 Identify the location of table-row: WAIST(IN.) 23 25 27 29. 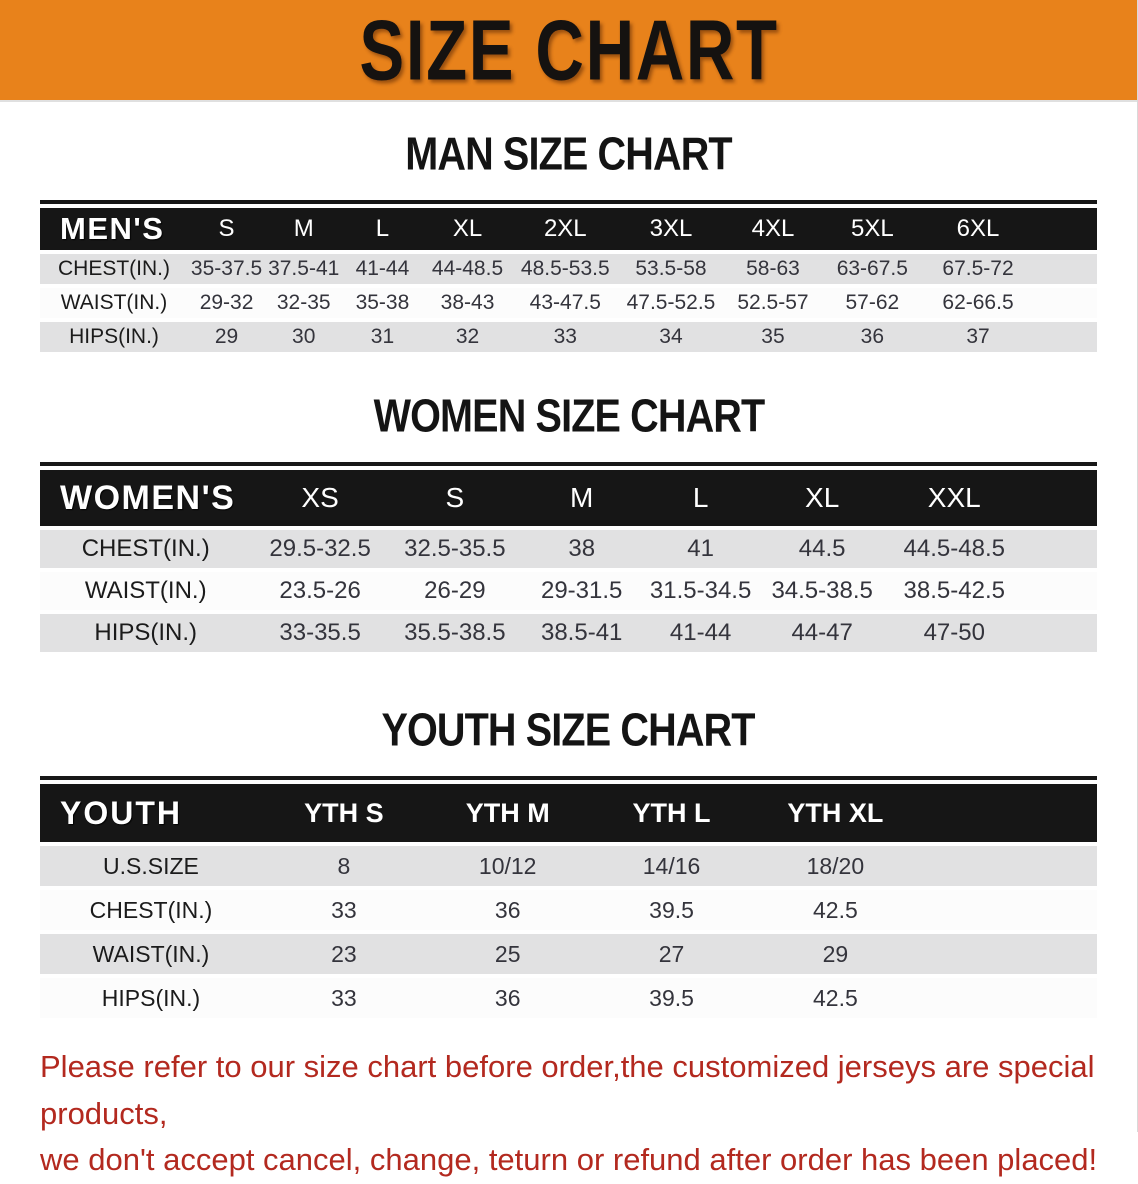
(568, 954).